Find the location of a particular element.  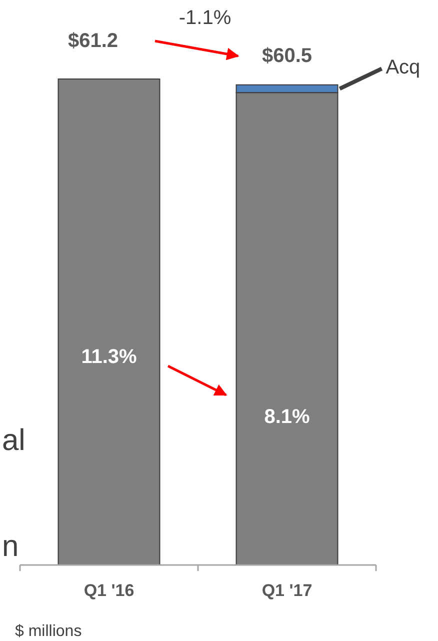

legend-label: Acq is located at coordinates (403, 67).